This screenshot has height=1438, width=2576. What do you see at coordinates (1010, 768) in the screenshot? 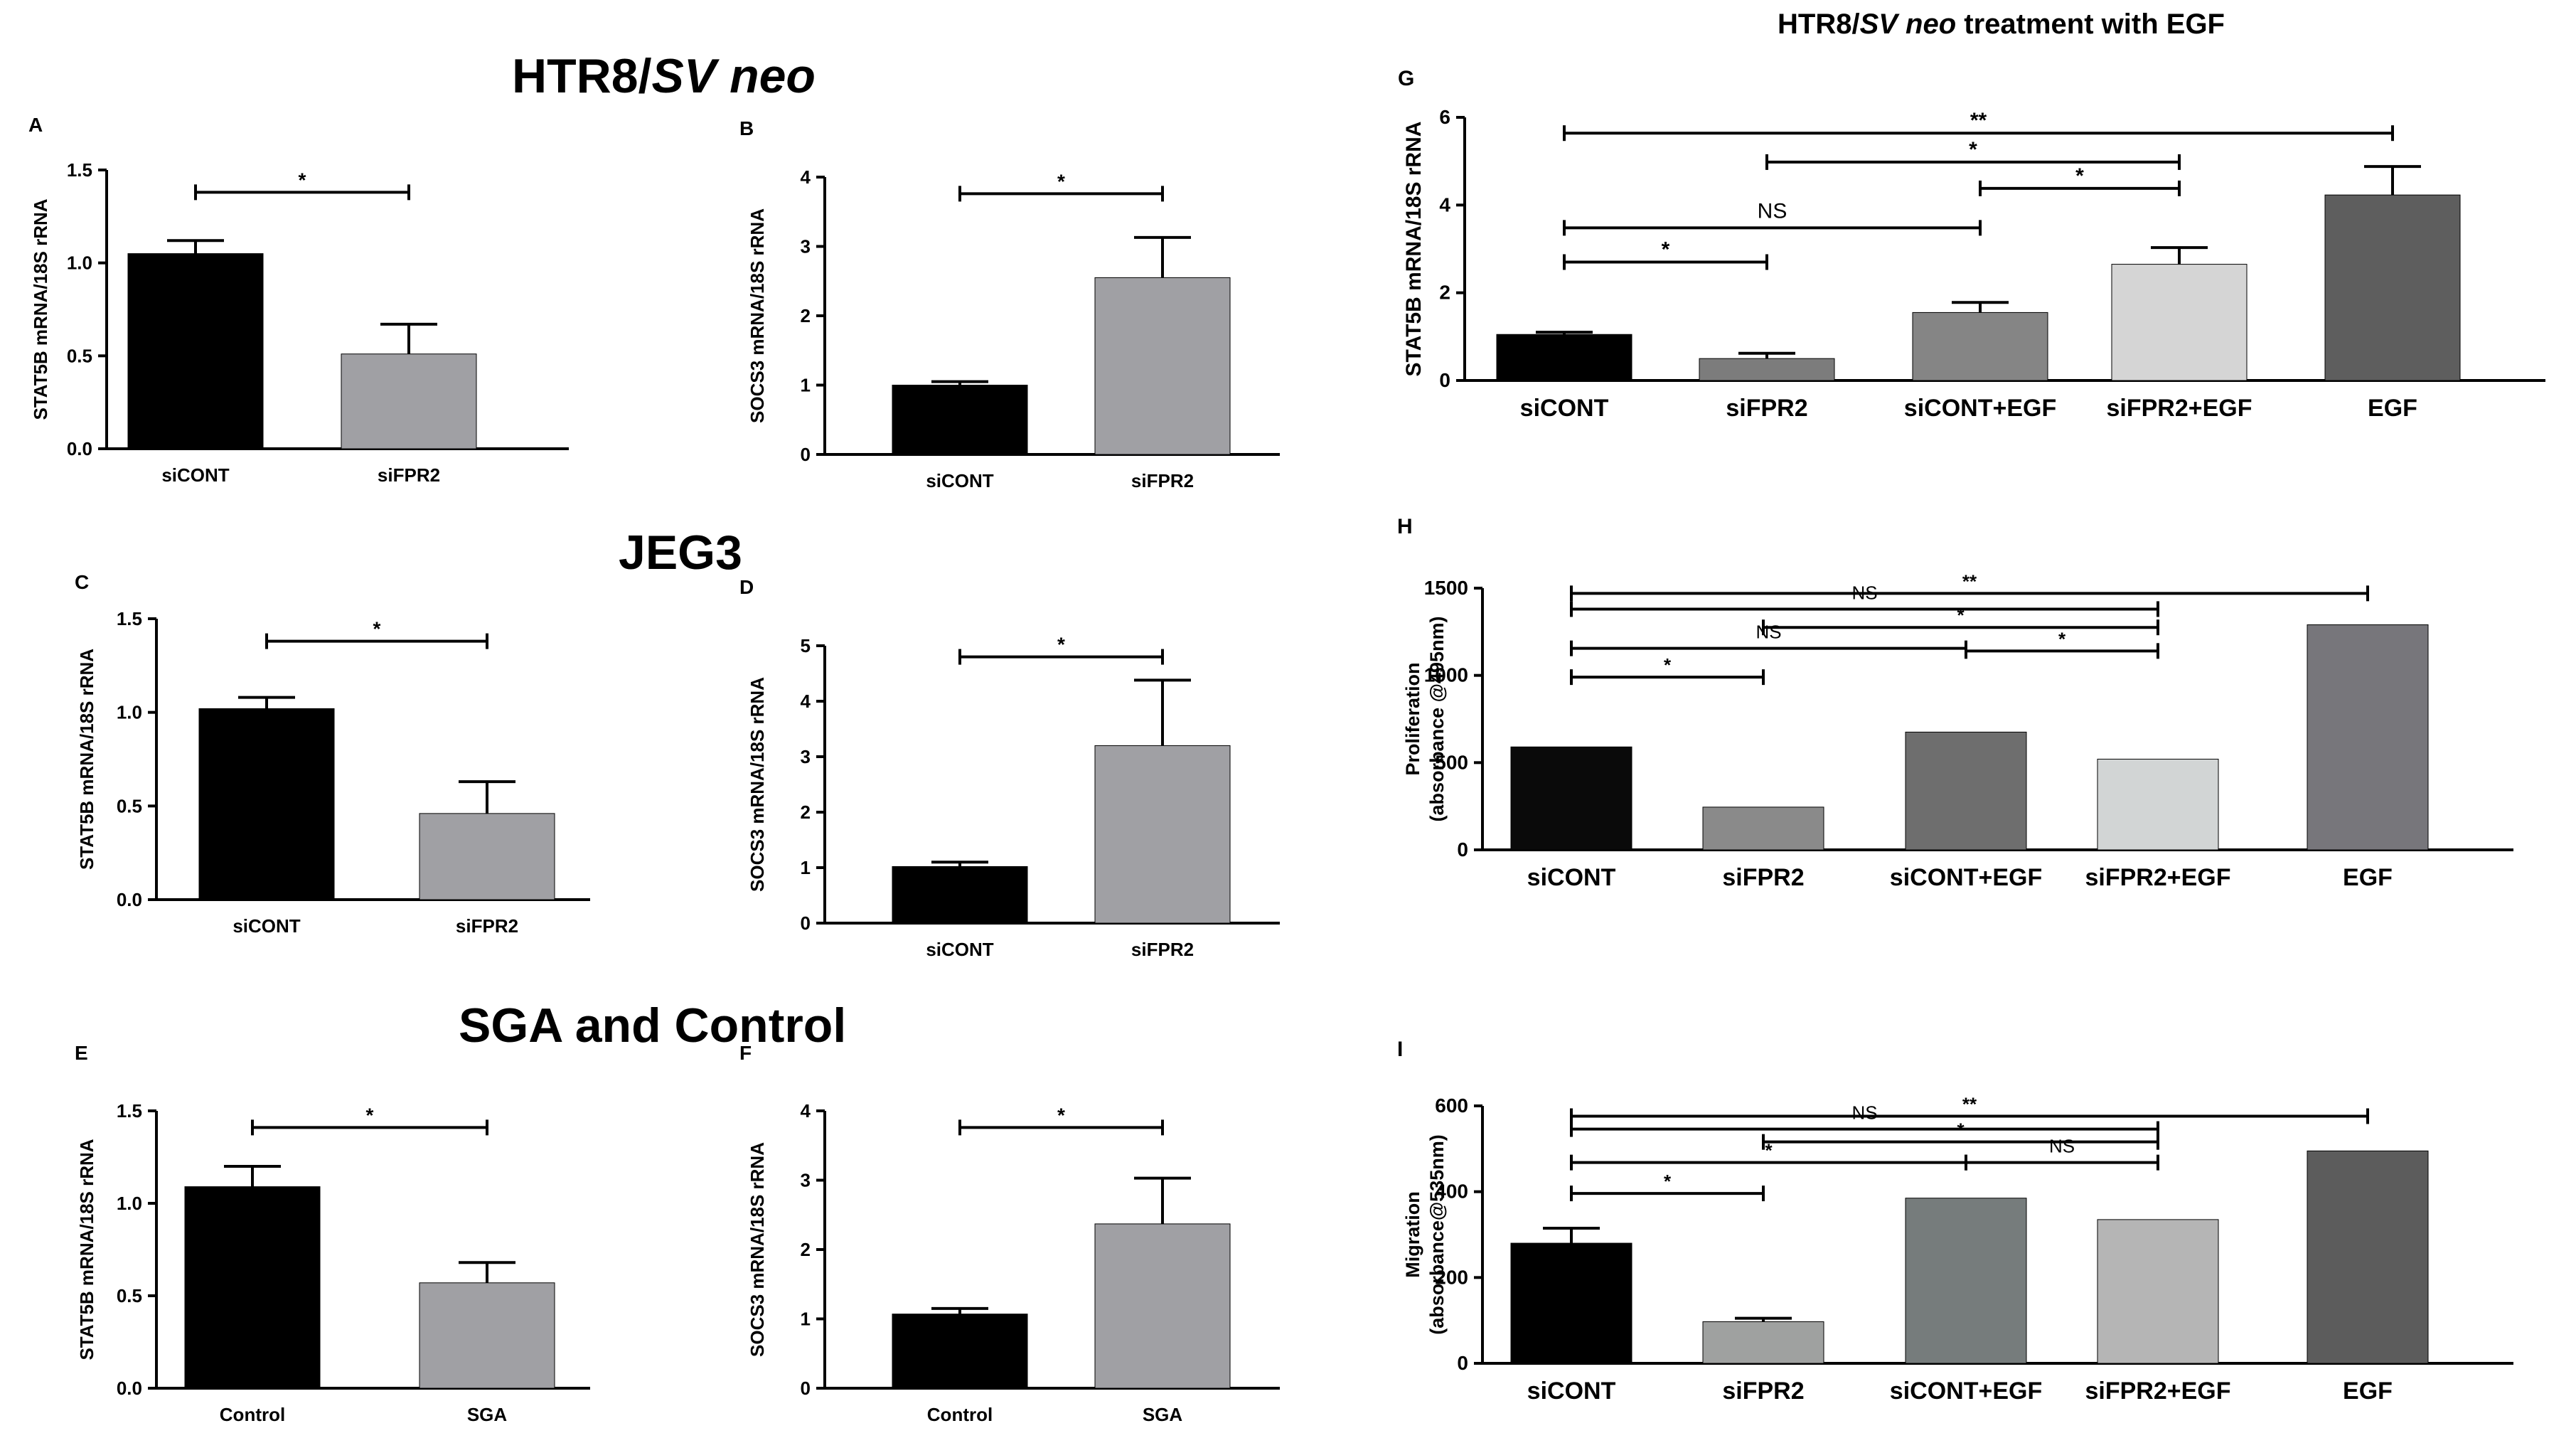
I see `panel-d-chart: D 0 1 2 3 4 5 SOCS3 mRNA/18S rRNA siCONT siFPR2 *` at bounding box center [1010, 768].